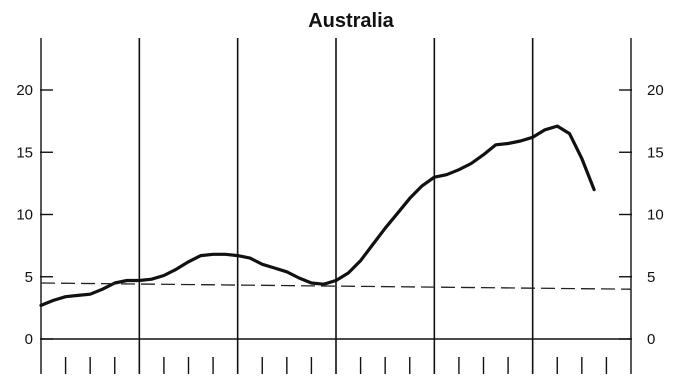  Describe the element at coordinates (29, 277) in the screenshot. I see `y-tick-label-left: 5` at that location.